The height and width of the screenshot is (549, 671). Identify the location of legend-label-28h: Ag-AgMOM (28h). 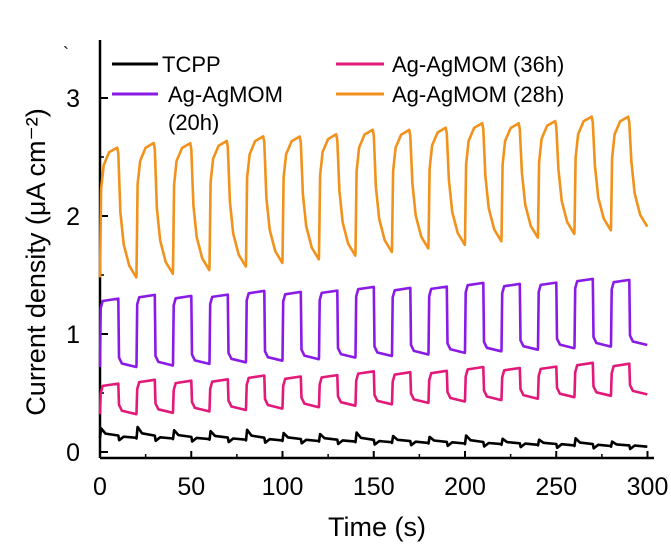
(478, 94).